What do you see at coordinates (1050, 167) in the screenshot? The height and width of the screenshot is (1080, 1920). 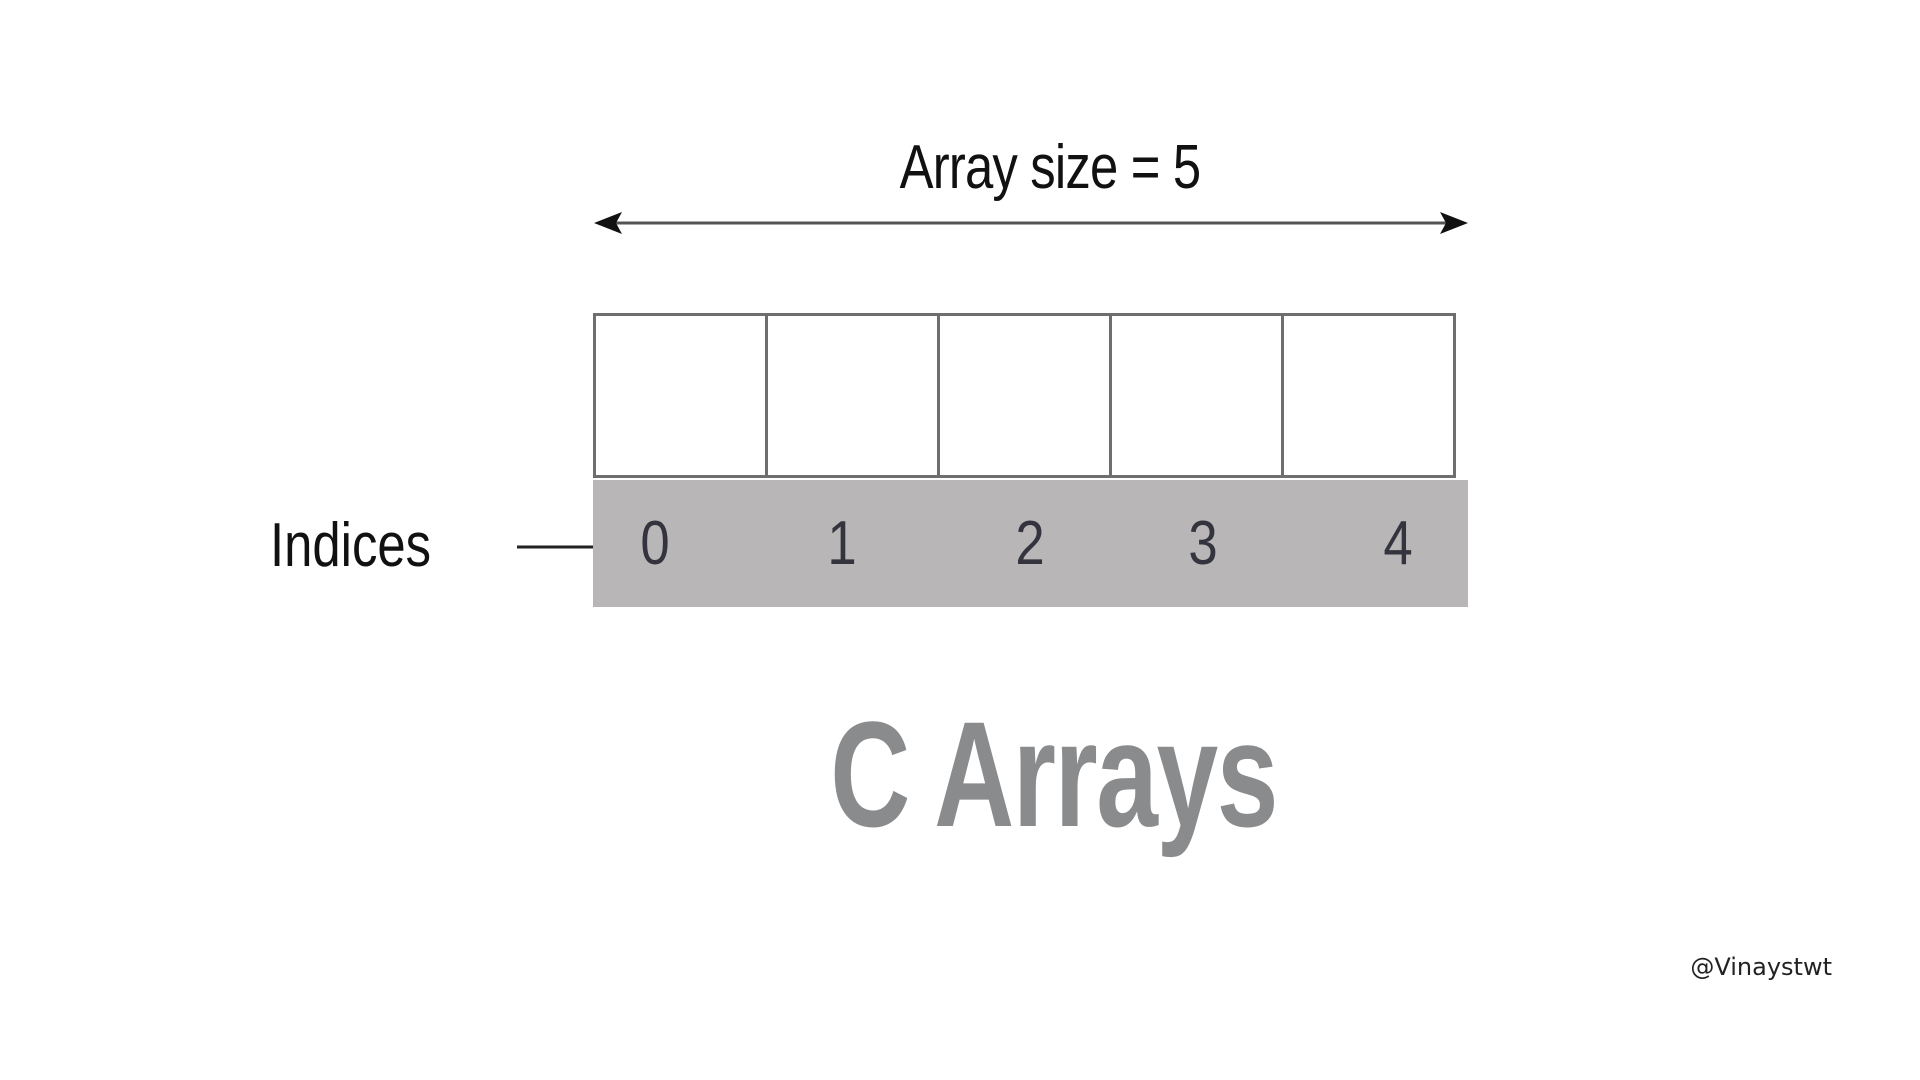 I see `array-size-label: Array size = 5` at bounding box center [1050, 167].